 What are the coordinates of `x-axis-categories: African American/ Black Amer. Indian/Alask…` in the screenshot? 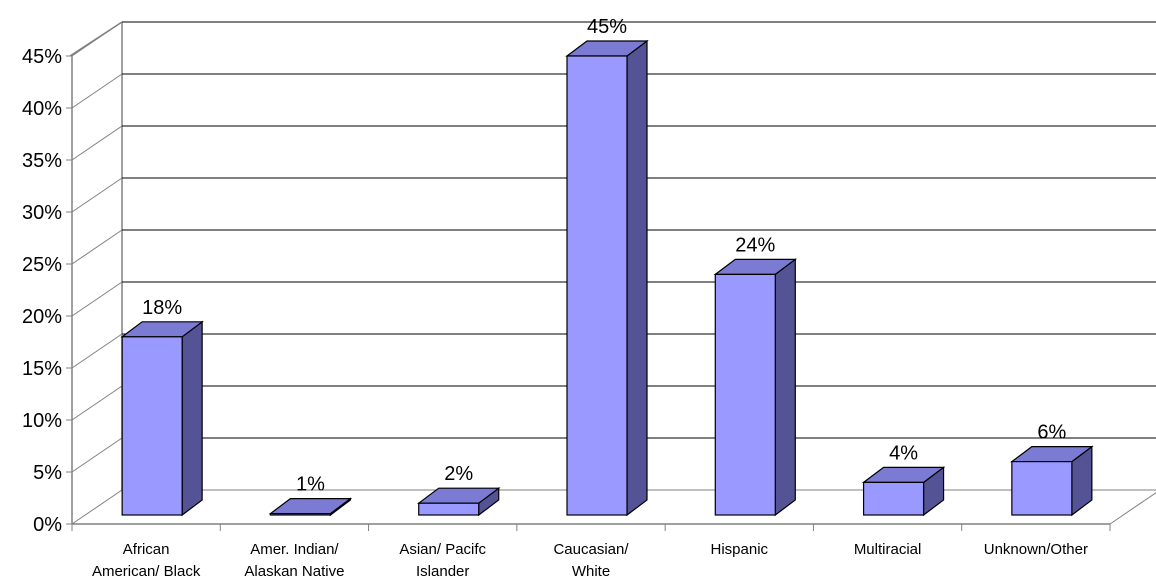 It's located at (590, 560).